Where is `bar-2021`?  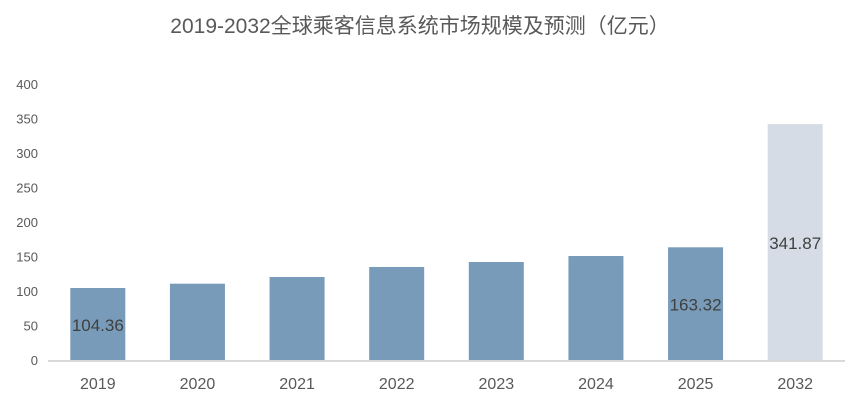 bar-2021 is located at coordinates (297, 318).